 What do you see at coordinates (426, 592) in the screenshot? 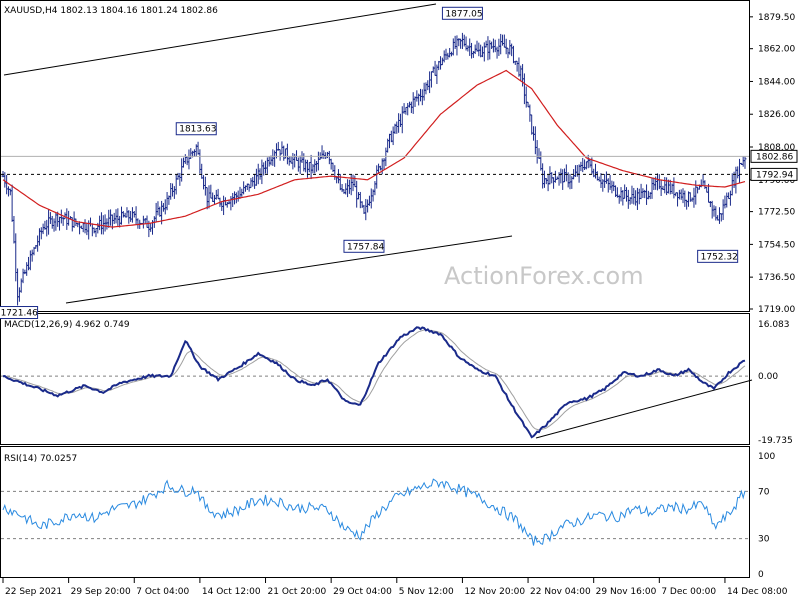
I see `time-tick-label: 5 Nov 12:00` at bounding box center [426, 592].